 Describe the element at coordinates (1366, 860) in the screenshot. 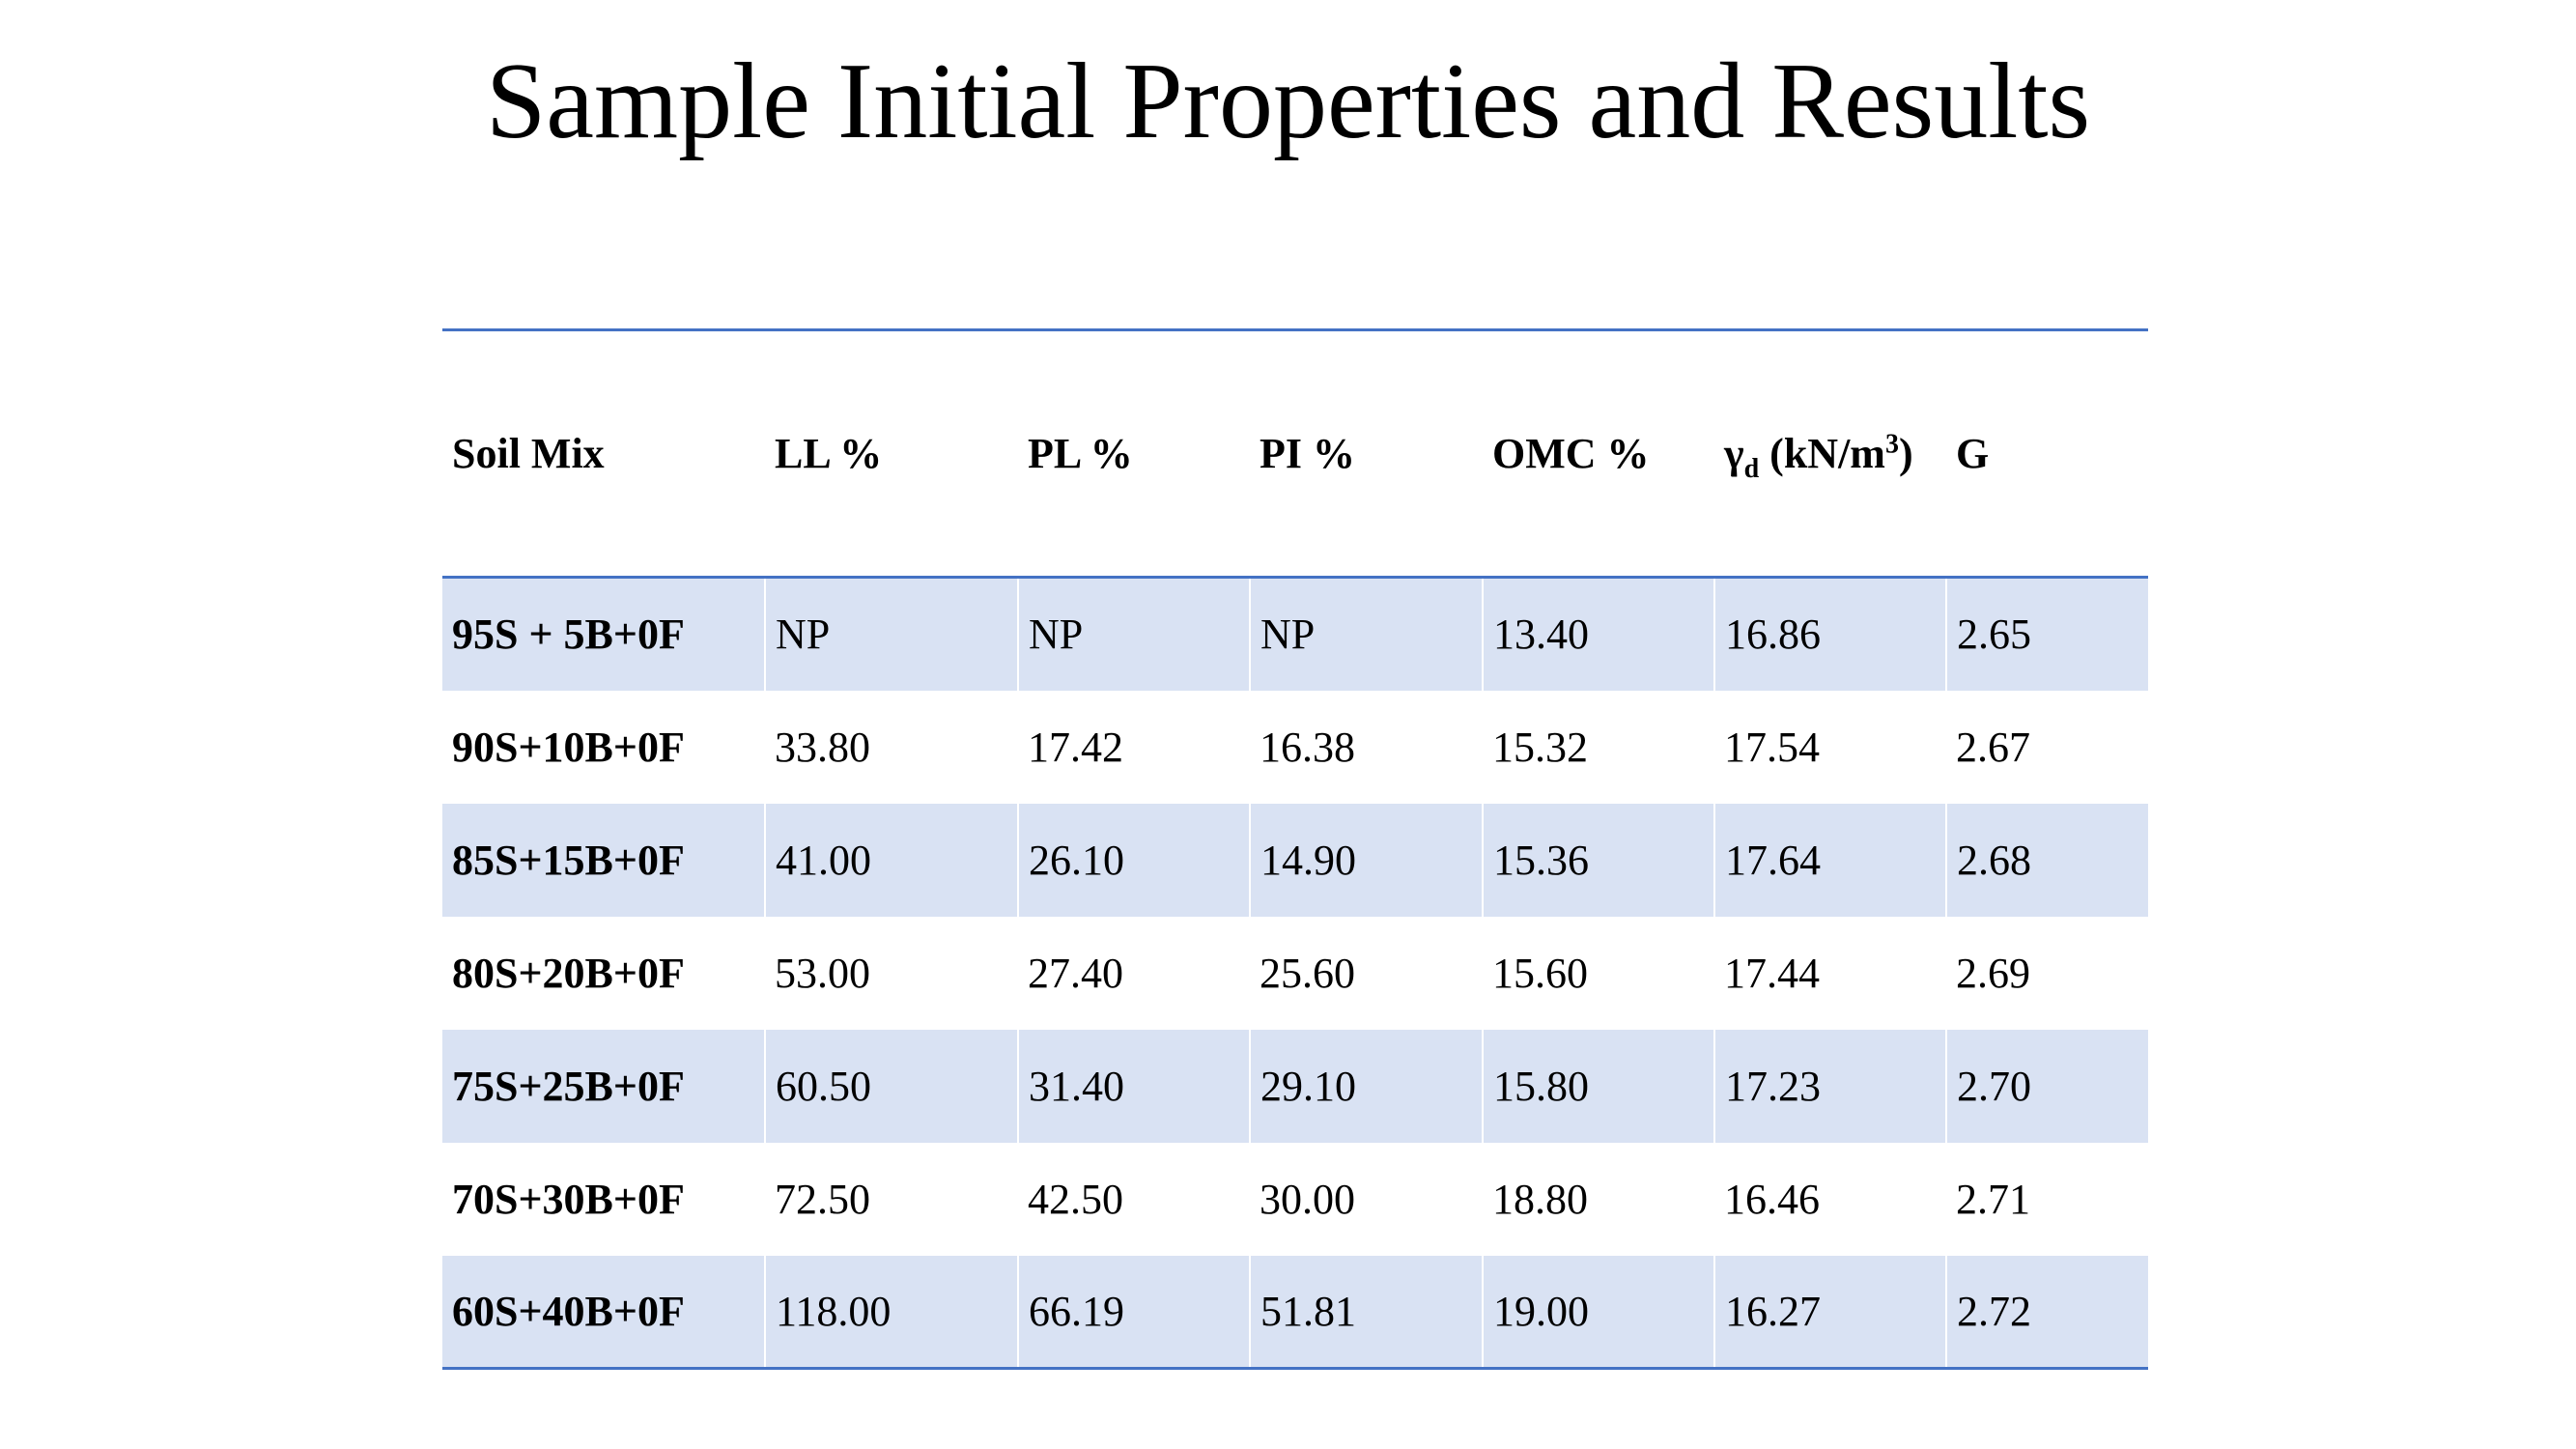

I see `pi-cell: 14.90` at that location.